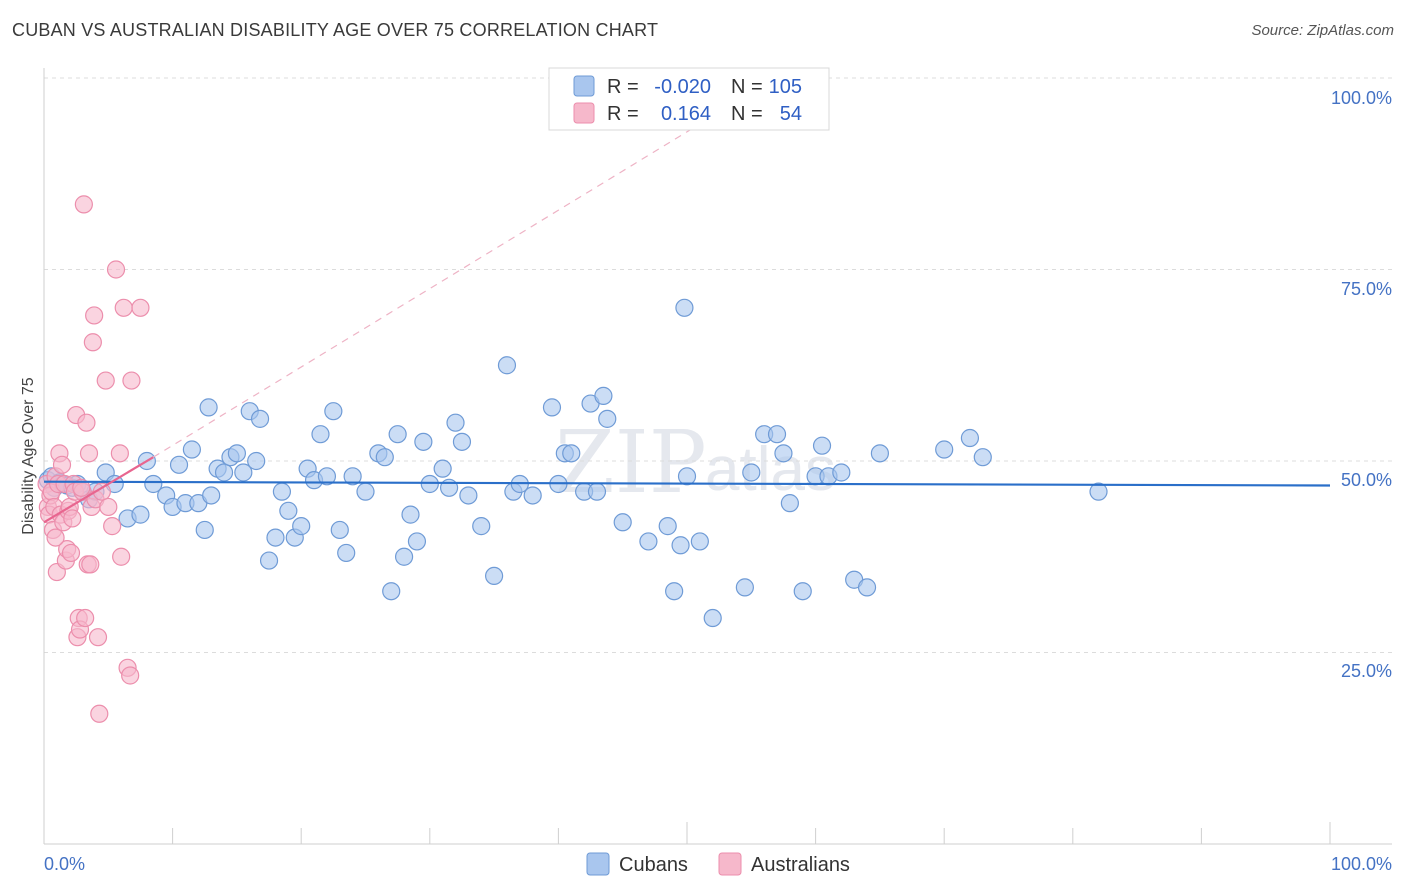 This screenshot has width=1406, height=892. I want to click on legend-n-label-cubans: N =, so click(747, 87).